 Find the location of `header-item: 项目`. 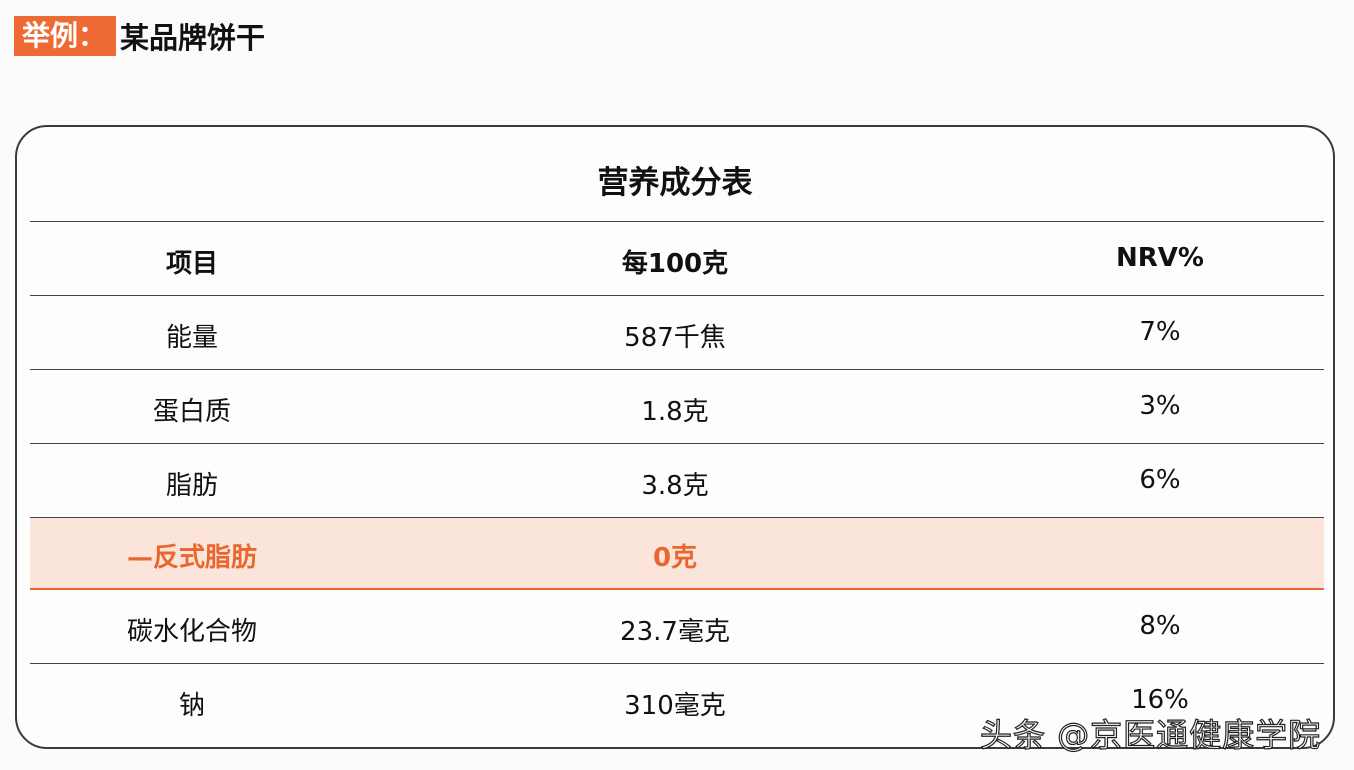

header-item: 项目 is located at coordinates (192, 263).